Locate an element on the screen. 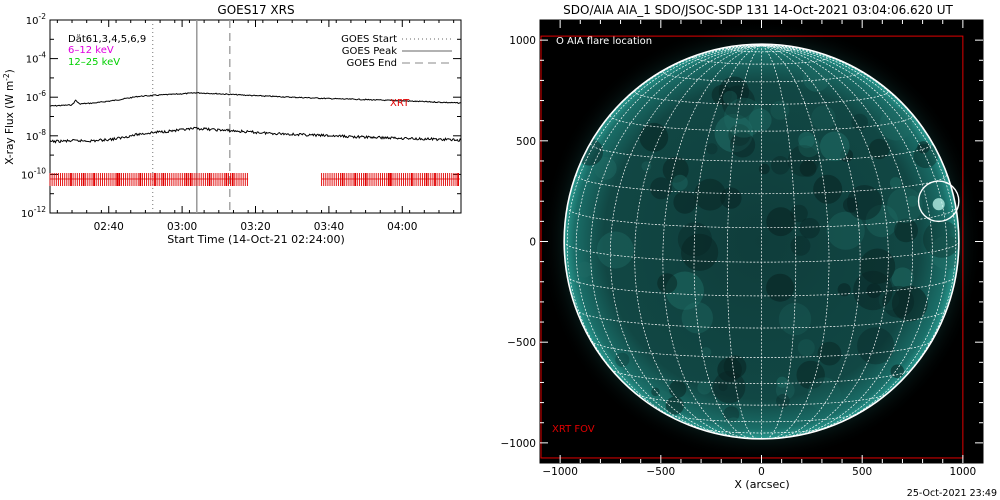 The height and width of the screenshot is (500, 1000). aia-x-tick-label: 1000 is located at coordinates (962, 472).